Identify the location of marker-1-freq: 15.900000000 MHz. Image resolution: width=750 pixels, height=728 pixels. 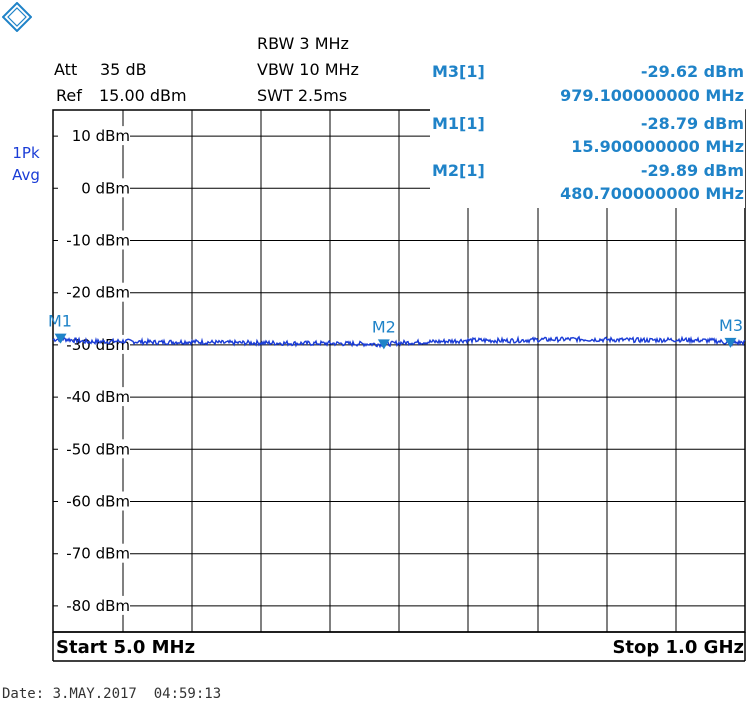
(657, 146).